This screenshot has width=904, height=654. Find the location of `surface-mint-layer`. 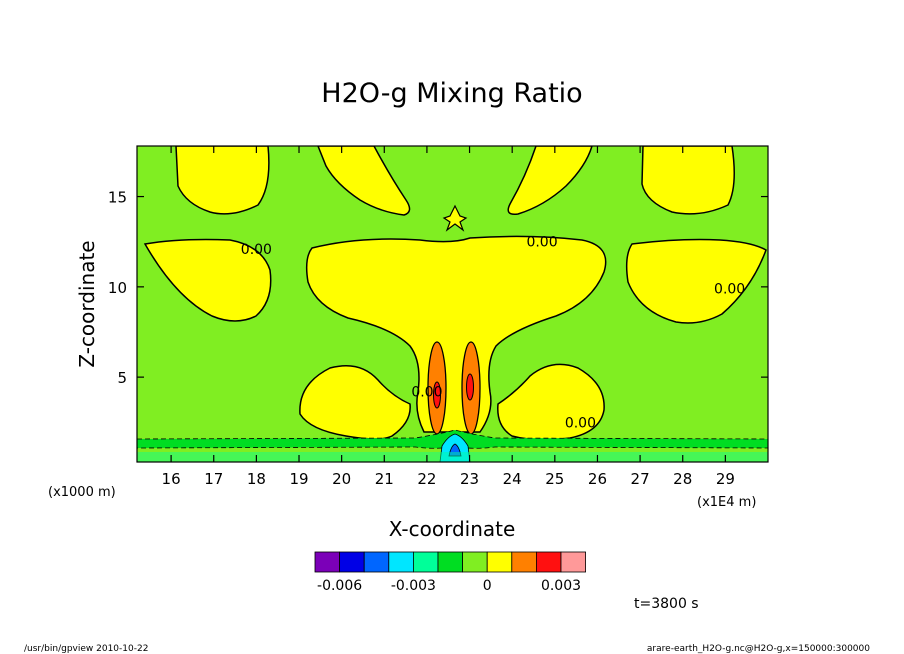

surface-mint-layer is located at coordinates (452, 457).